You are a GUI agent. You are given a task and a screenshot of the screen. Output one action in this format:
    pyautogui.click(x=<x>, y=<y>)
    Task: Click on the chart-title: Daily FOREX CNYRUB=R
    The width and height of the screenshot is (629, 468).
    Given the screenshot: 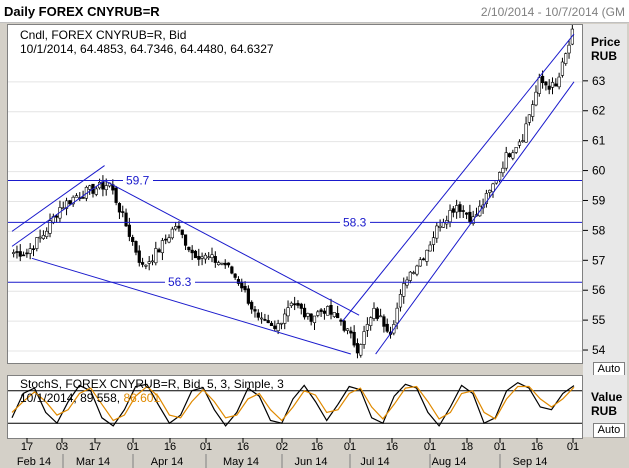 What is the action you would take?
    pyautogui.click(x=82, y=11)
    